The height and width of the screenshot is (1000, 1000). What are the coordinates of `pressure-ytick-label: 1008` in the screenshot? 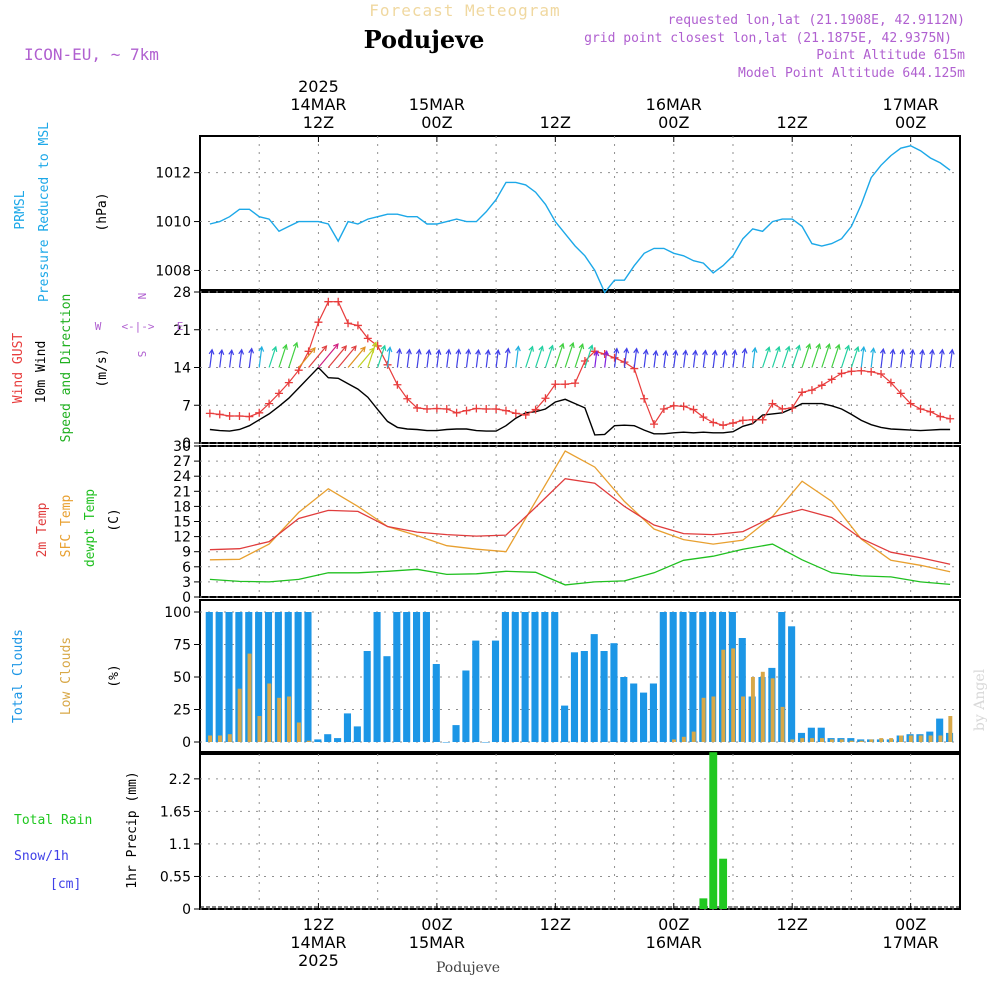 It's located at (173, 271).